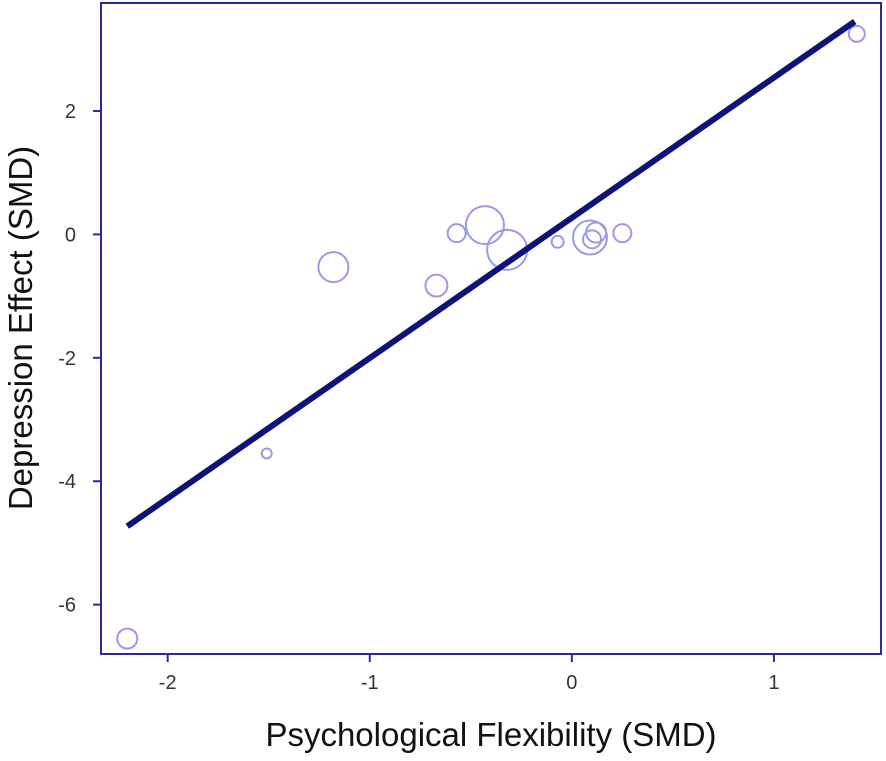  What do you see at coordinates (370, 683) in the screenshot?
I see `x-tick-label: -1` at bounding box center [370, 683].